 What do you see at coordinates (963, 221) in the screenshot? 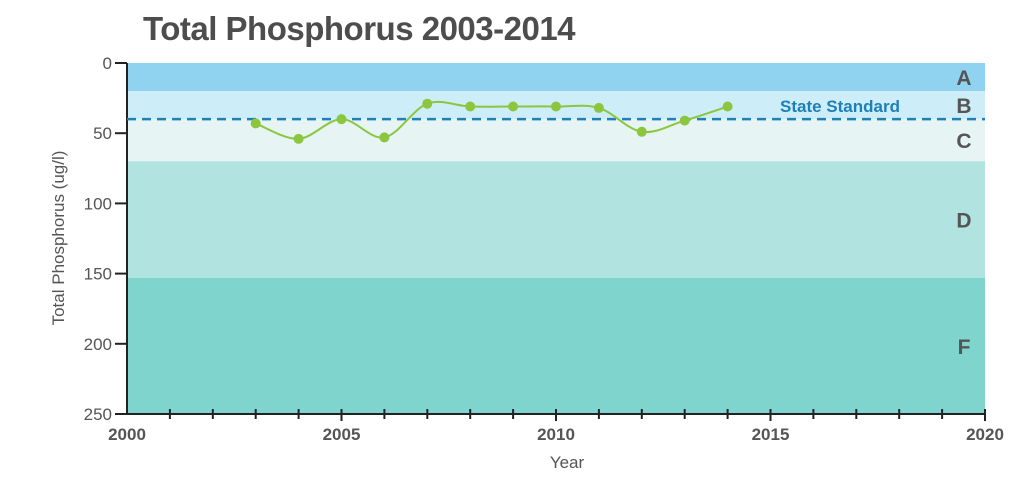
I see `band-label-d: D` at bounding box center [963, 221].